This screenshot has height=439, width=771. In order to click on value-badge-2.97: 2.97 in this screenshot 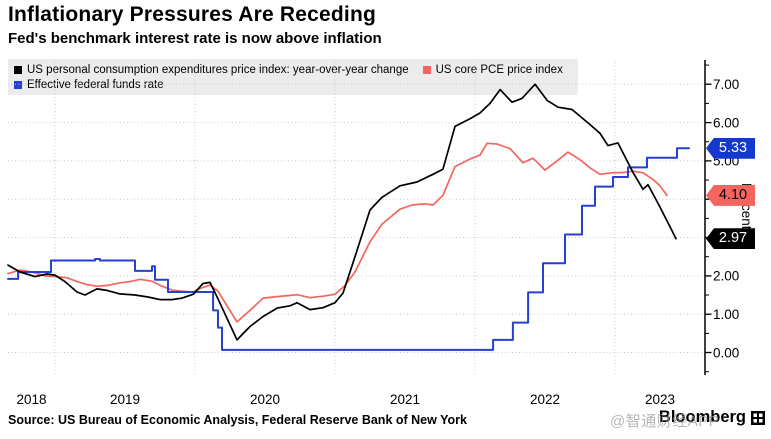, I will do `click(730, 239)`.